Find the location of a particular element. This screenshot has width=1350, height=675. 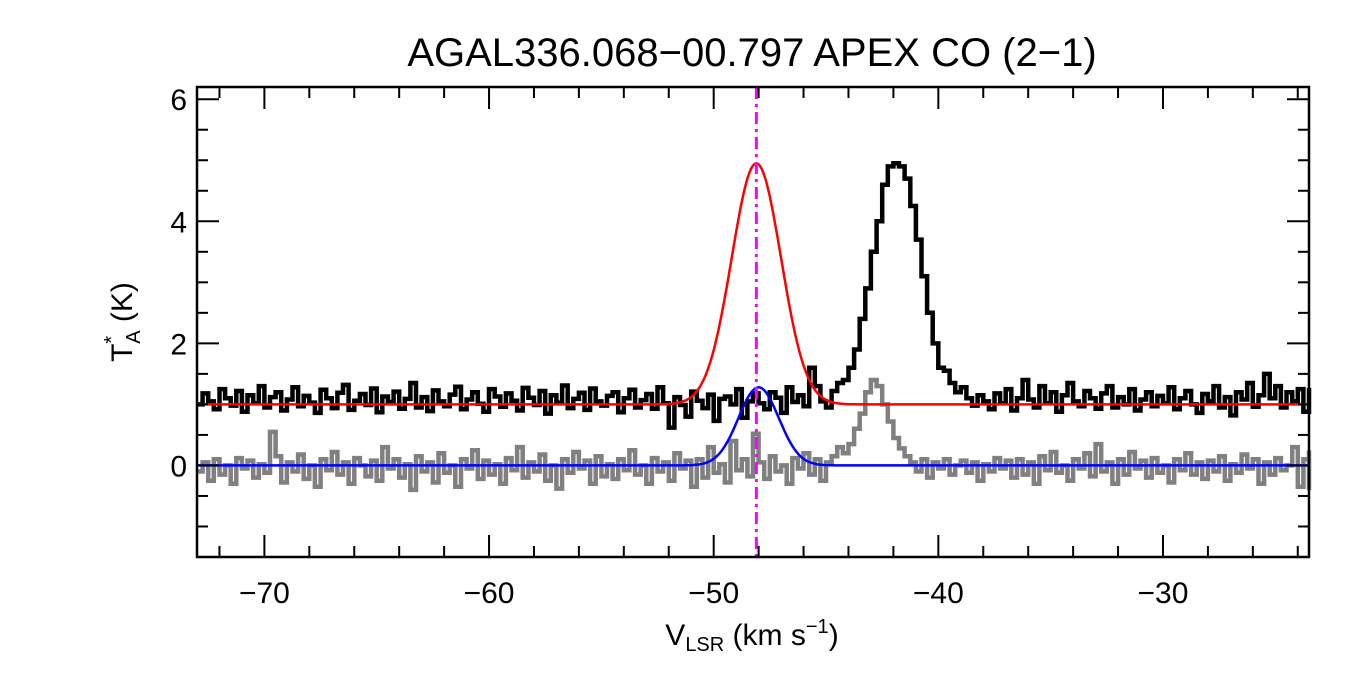

x-axis-label-close: ) is located at coordinates (834, 635).